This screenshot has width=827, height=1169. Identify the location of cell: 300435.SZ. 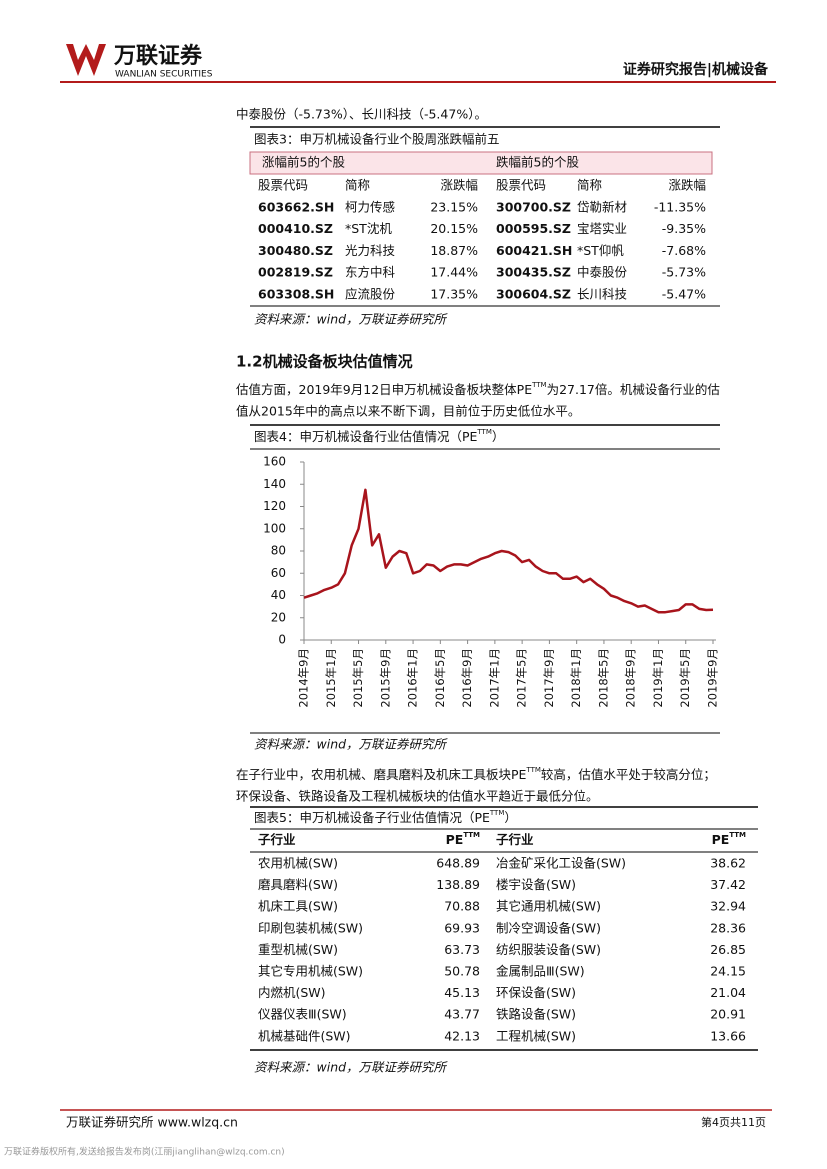
(533, 272).